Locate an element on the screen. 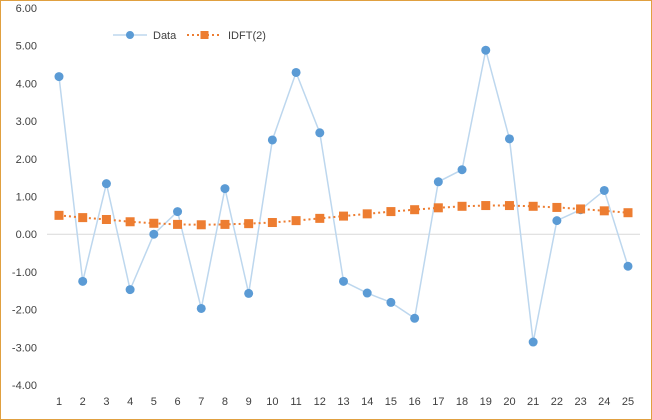  x-tick-label: 23 is located at coordinates (580, 402).